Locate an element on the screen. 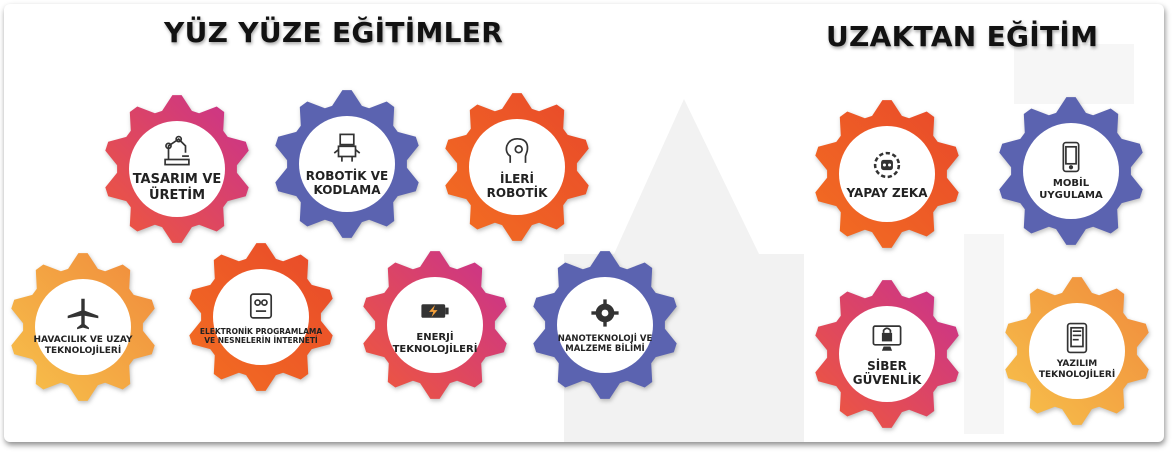 The image size is (1173, 452). lock-monitor-icon is located at coordinates (887, 338).